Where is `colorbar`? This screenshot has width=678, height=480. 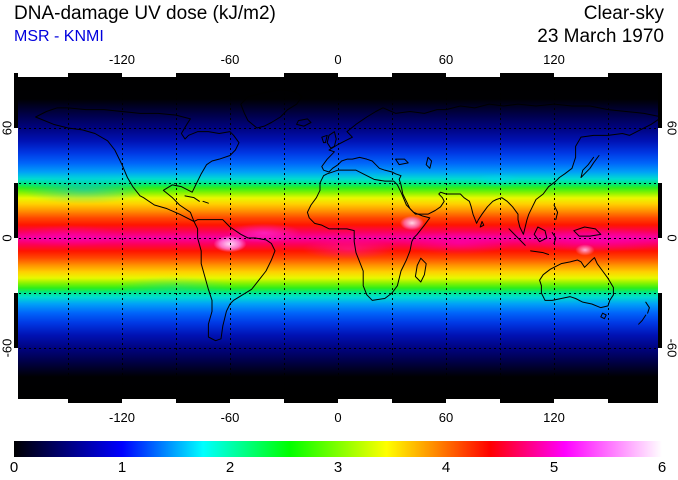 colorbar is located at coordinates (338, 449).